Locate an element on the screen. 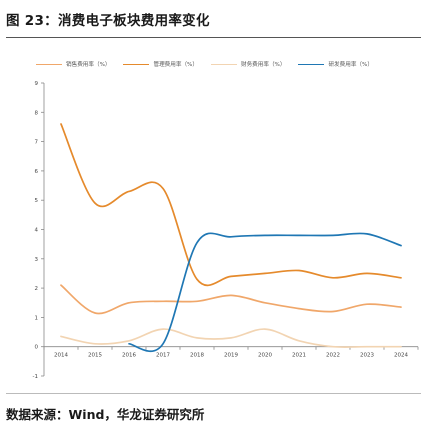  x-tick-label: 2022 is located at coordinates (333, 356).